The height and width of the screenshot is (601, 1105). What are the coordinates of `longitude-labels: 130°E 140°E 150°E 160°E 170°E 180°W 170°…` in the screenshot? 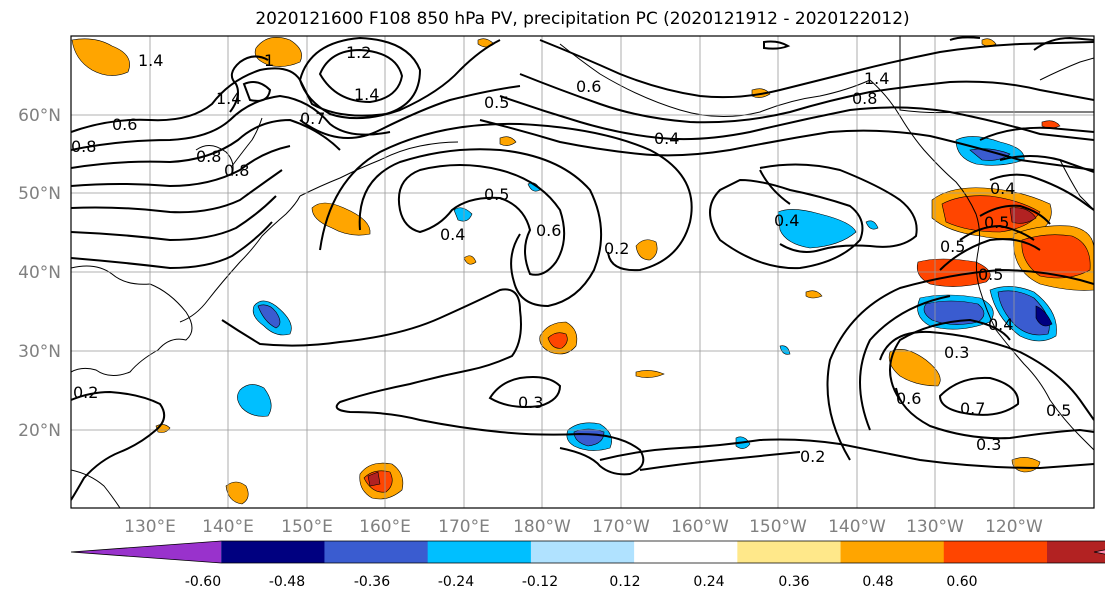 It's located at (583, 527).